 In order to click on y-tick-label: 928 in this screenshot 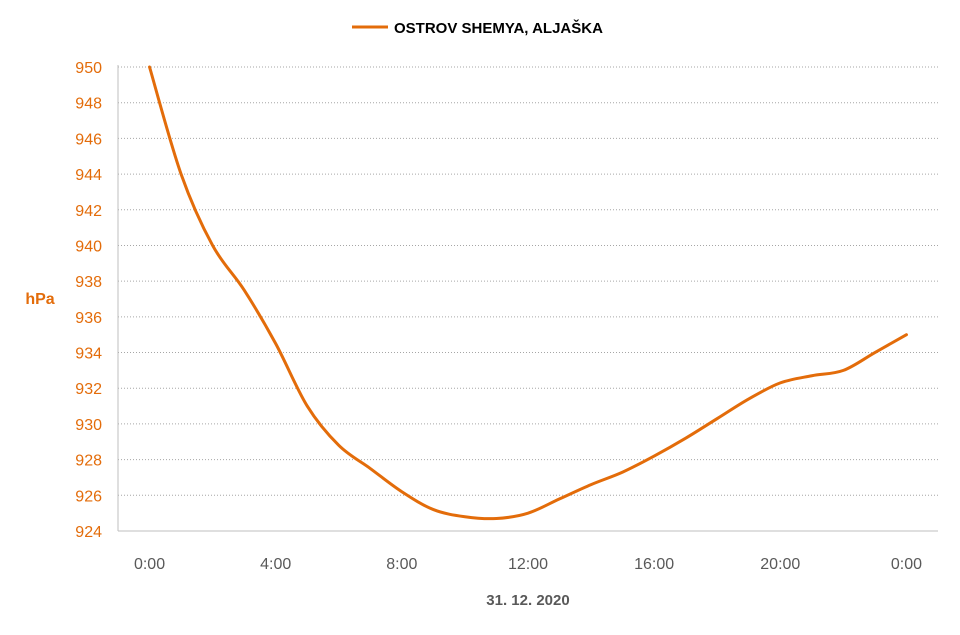, I will do `click(88, 461)`.